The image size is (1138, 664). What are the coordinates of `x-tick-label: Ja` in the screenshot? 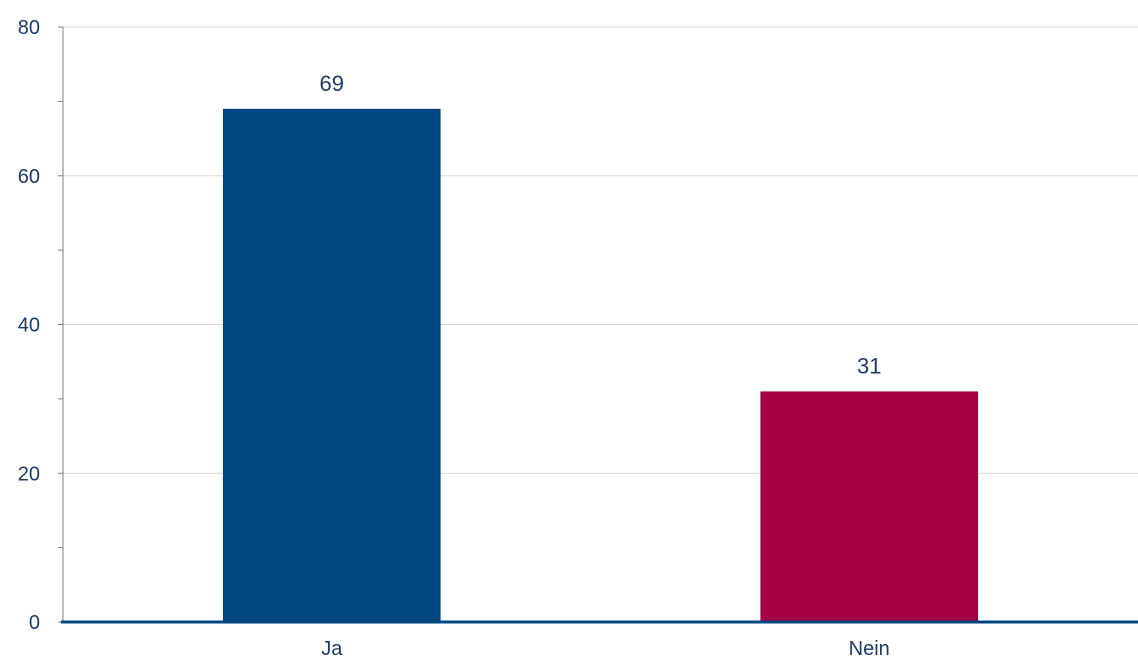 It's located at (332, 649).